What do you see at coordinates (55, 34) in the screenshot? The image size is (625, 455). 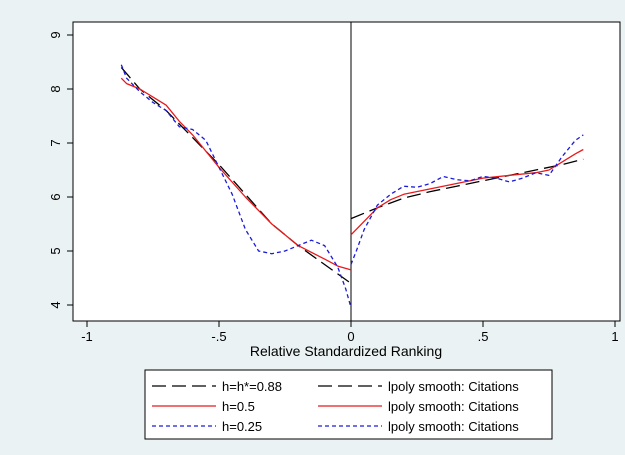 I see `y-tick-label: 9` at bounding box center [55, 34].